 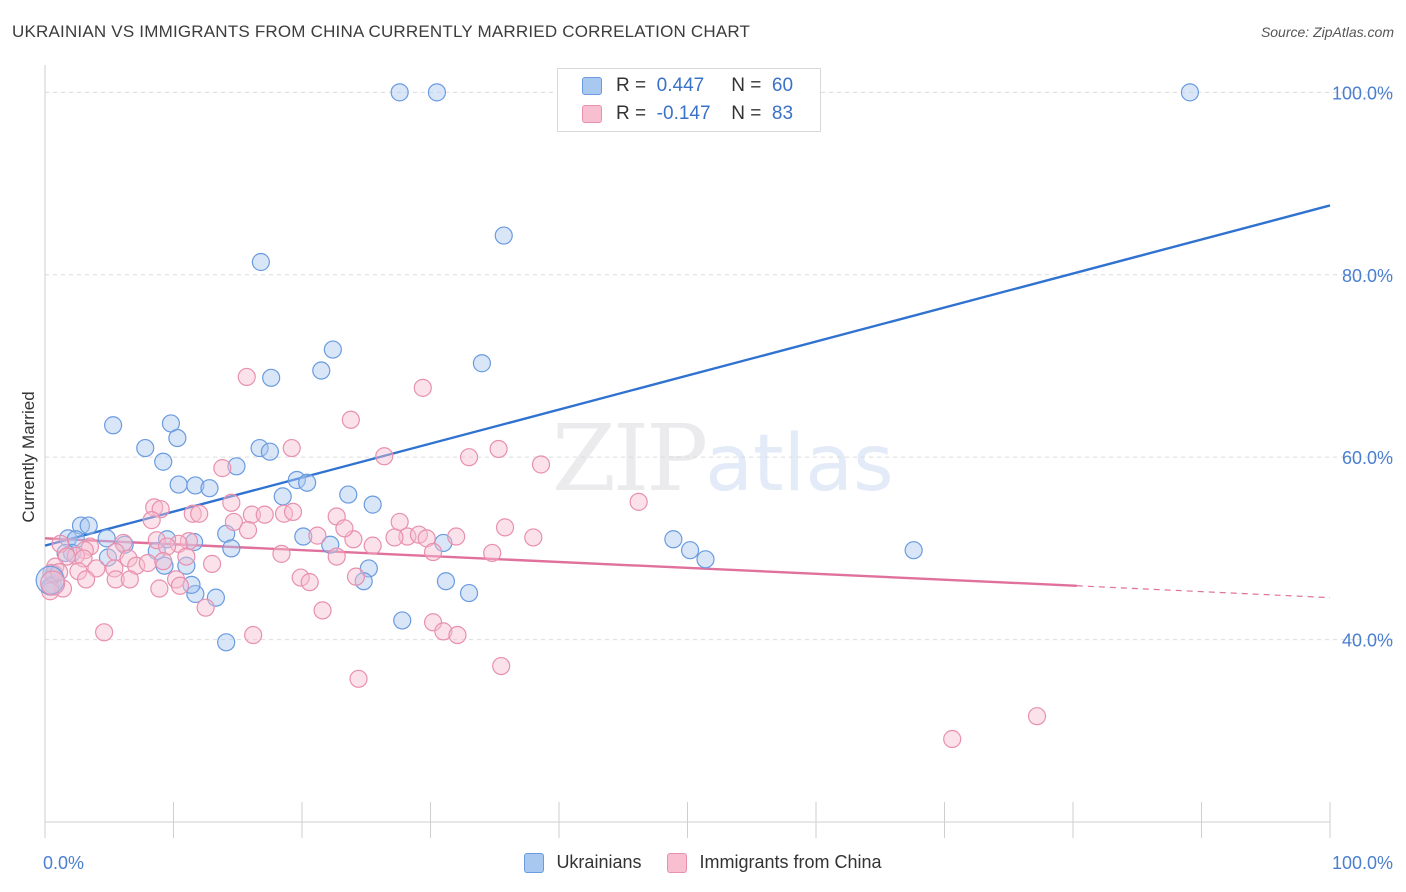 What do you see at coordinates (790, 862) in the screenshot?
I see `legend-label-china: Immigrants from China` at bounding box center [790, 862].